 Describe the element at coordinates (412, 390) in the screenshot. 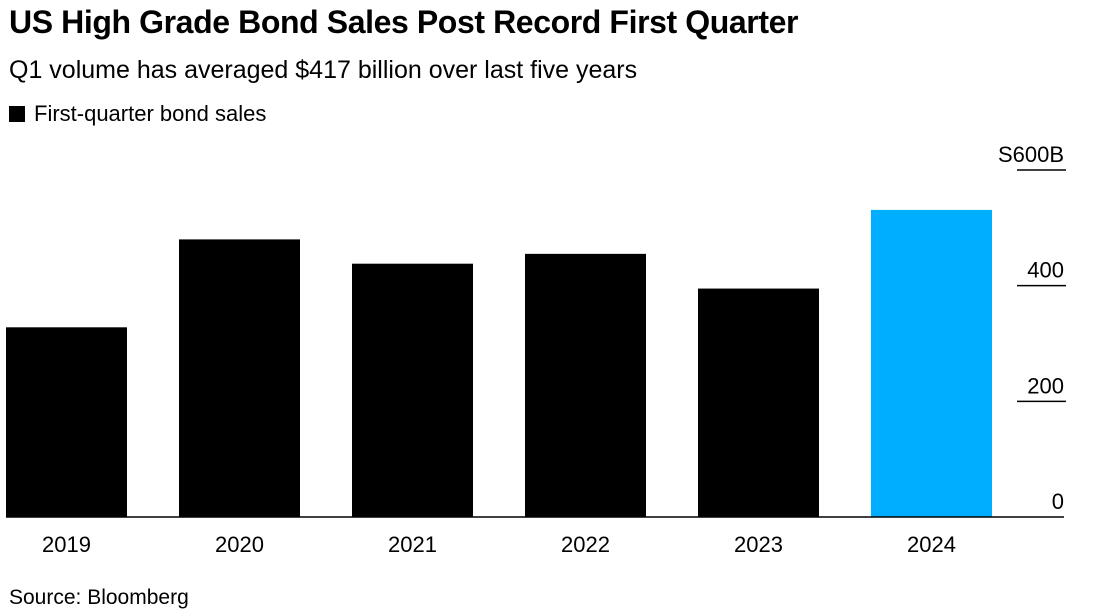

I see `bar-2021` at that location.